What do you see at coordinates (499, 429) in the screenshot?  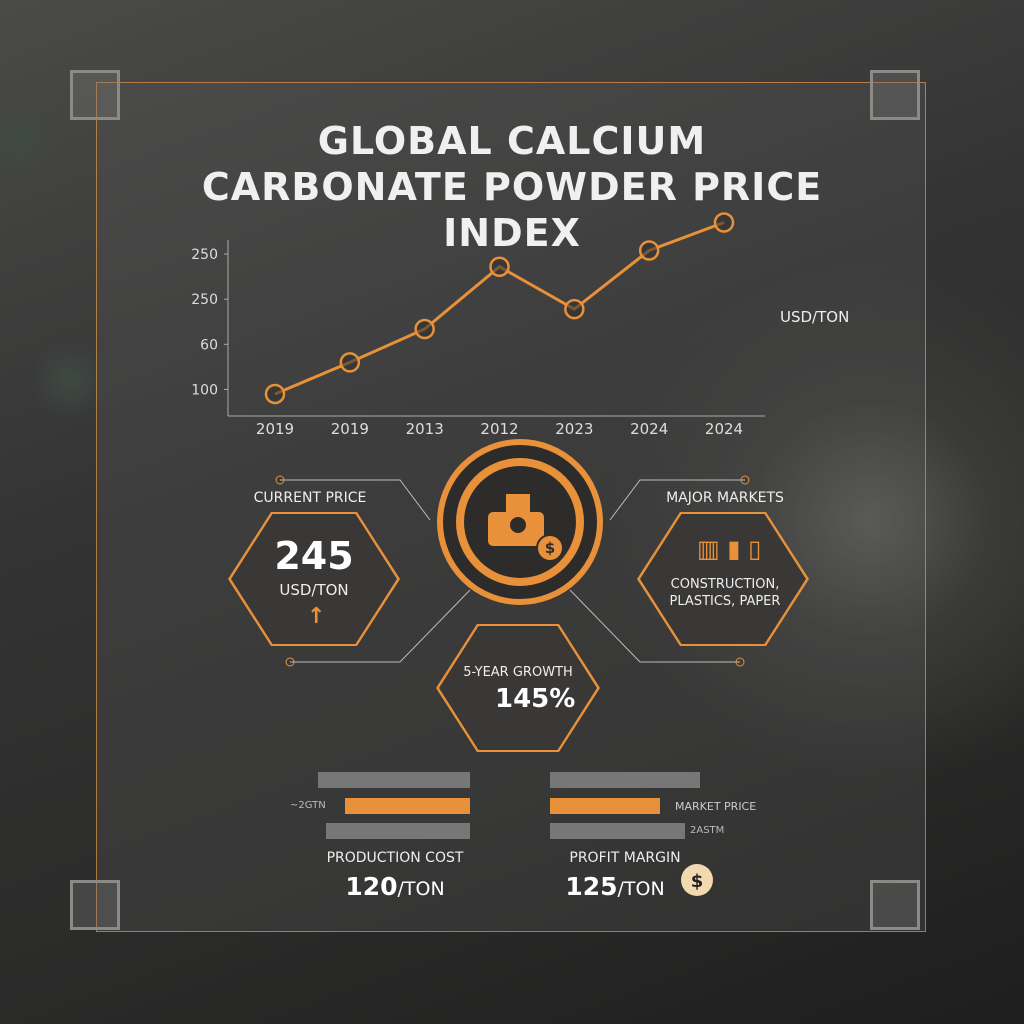 I see `x-tick-label: 2012` at bounding box center [499, 429].